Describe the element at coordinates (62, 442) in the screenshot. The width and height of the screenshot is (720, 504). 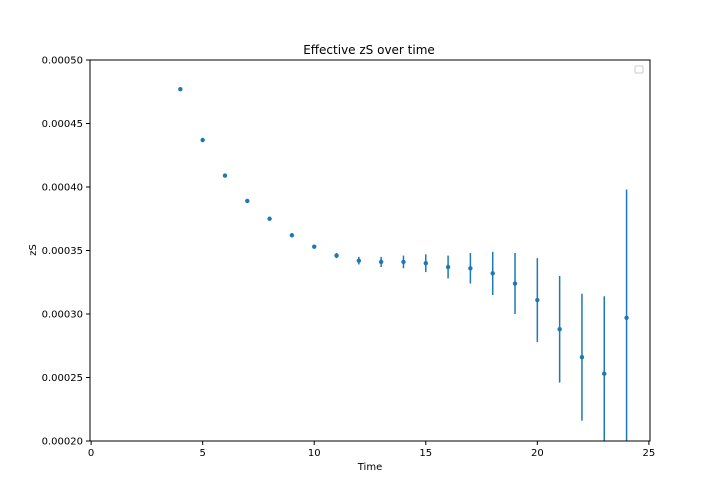
I see `y-tick-label: 0.00020` at that location.